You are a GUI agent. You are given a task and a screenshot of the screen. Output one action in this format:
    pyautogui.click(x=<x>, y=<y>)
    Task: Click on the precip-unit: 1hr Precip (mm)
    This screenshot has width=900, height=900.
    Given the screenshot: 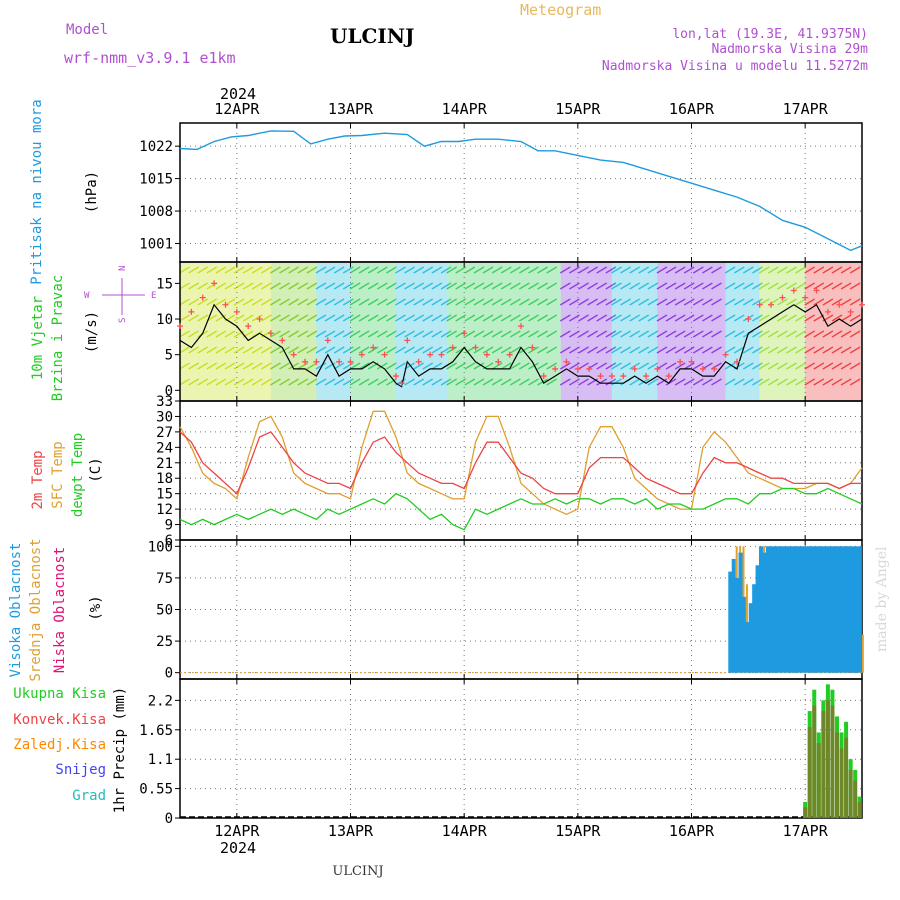 What is the action you would take?
    pyautogui.click(x=120, y=750)
    